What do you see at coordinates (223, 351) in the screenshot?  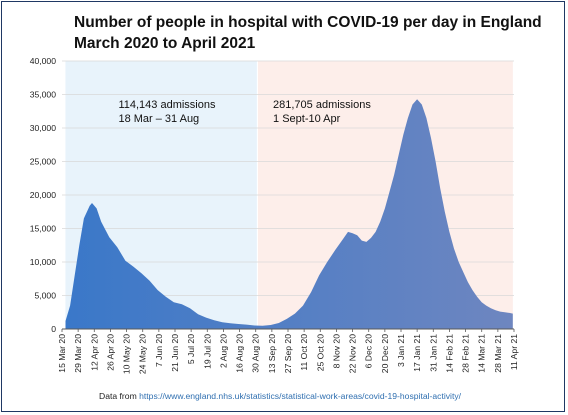 I see `x-tick-label-10: 2 Aug 20` at bounding box center [223, 351].